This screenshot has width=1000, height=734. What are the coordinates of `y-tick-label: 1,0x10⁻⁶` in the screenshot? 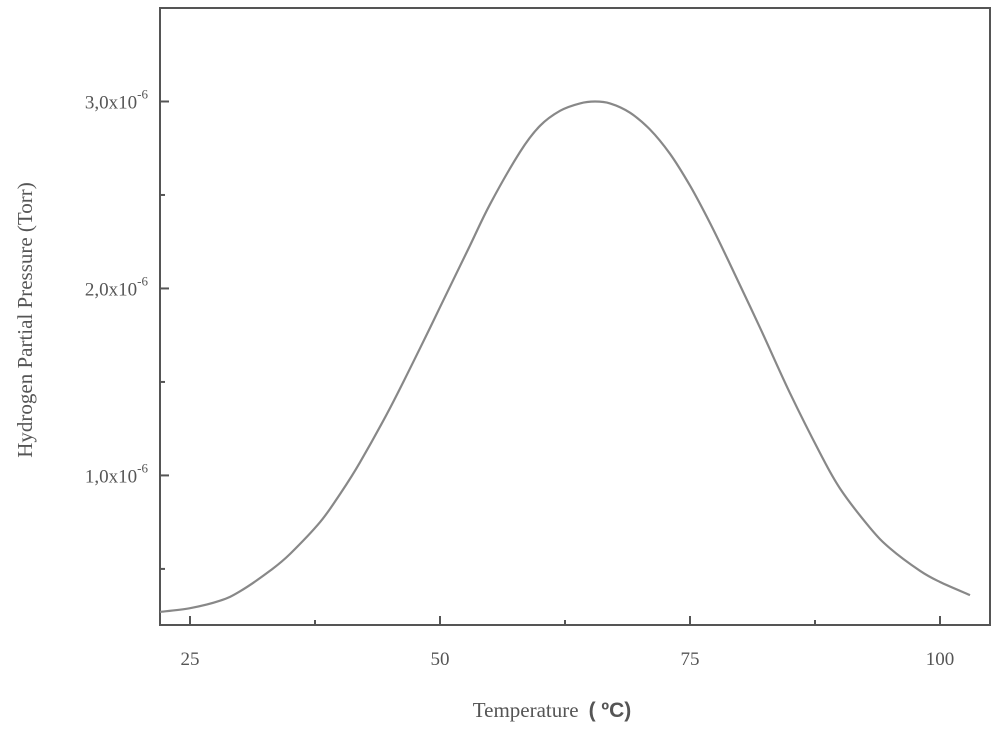 It's located at (117, 473).